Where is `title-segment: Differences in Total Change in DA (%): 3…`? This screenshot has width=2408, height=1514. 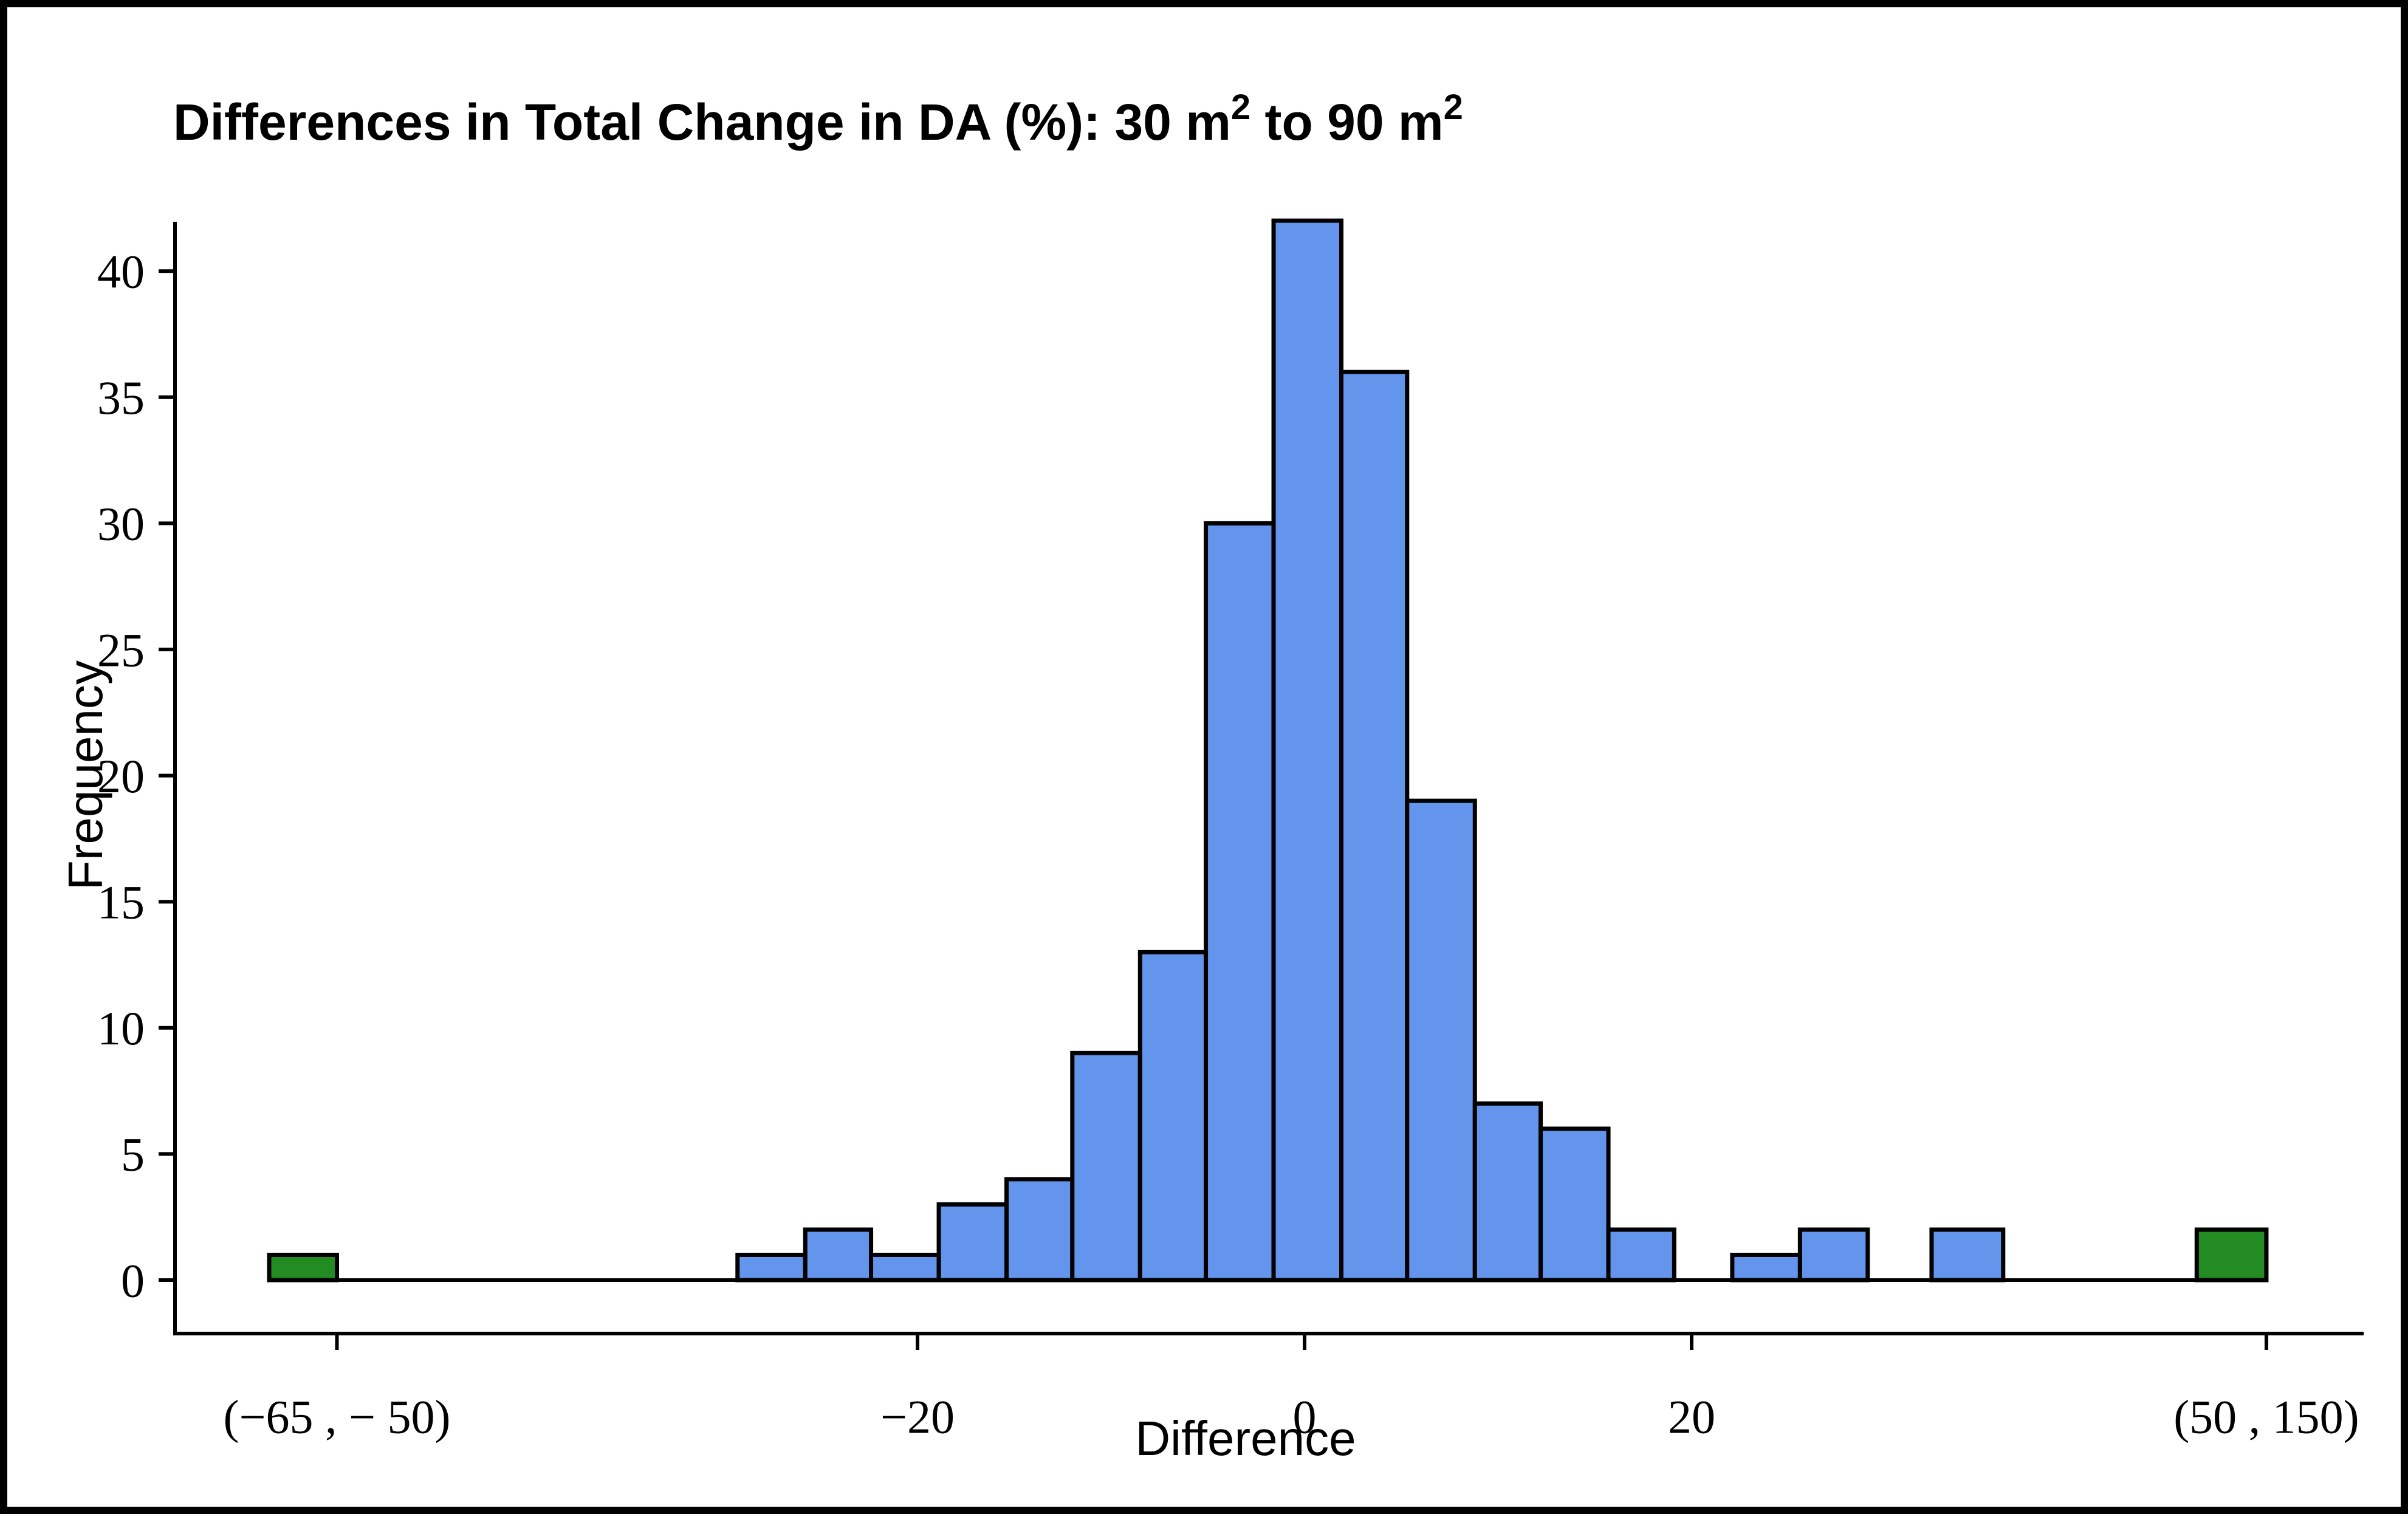
title-segment: Differences in Total Change in DA (%): 3… is located at coordinates (702, 122).